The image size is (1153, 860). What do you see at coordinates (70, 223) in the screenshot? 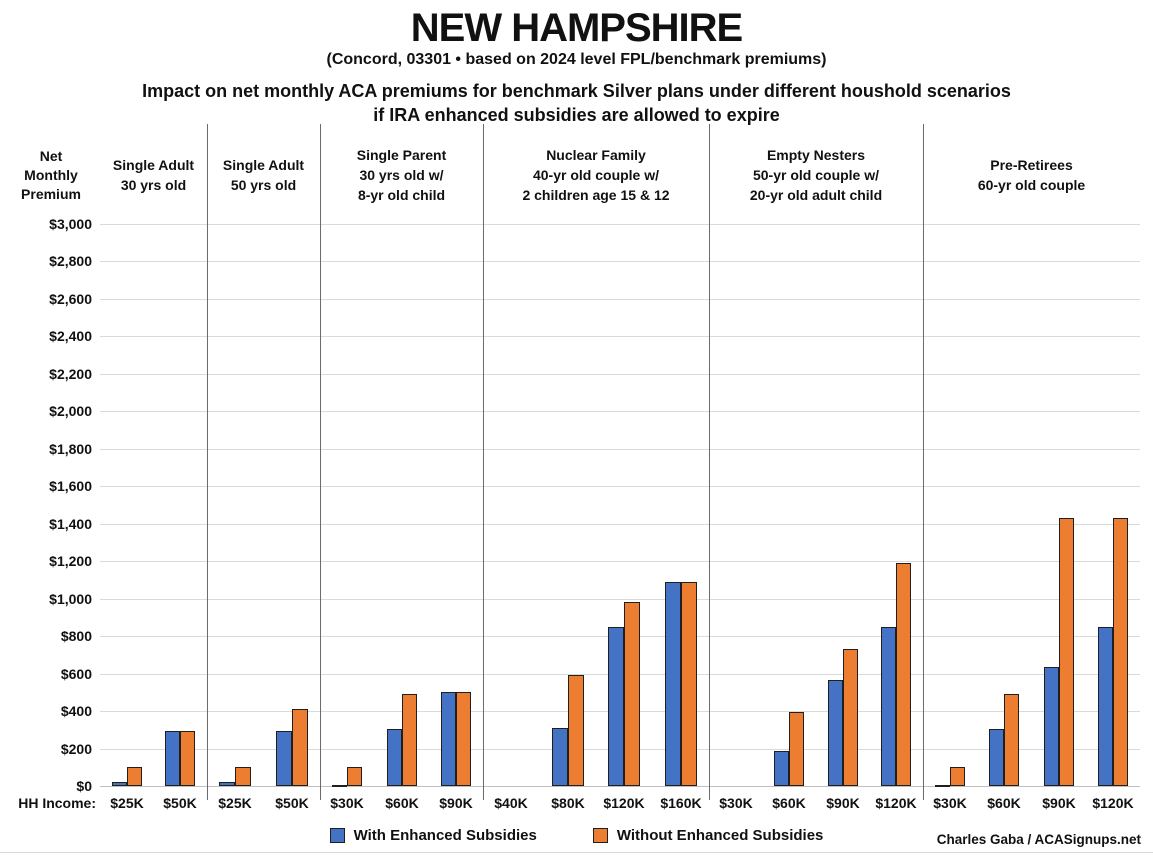
I see `y-axis-tick-label: $3,000` at bounding box center [70, 223].